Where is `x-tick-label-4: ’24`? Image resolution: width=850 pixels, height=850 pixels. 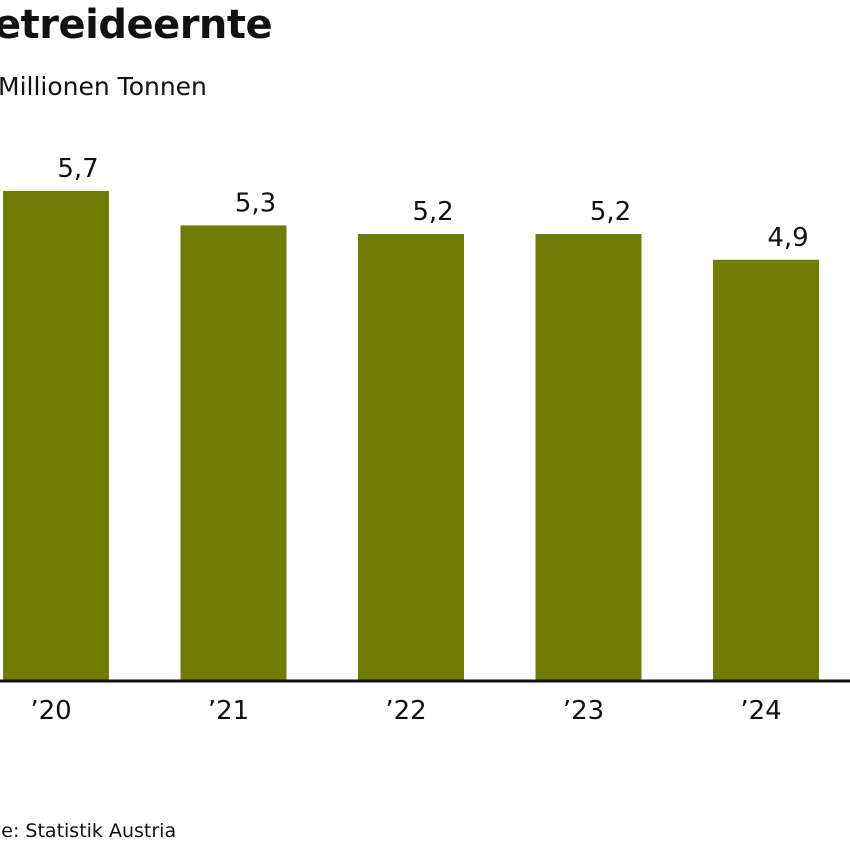 x-tick-label-4: ’24 is located at coordinates (760, 711).